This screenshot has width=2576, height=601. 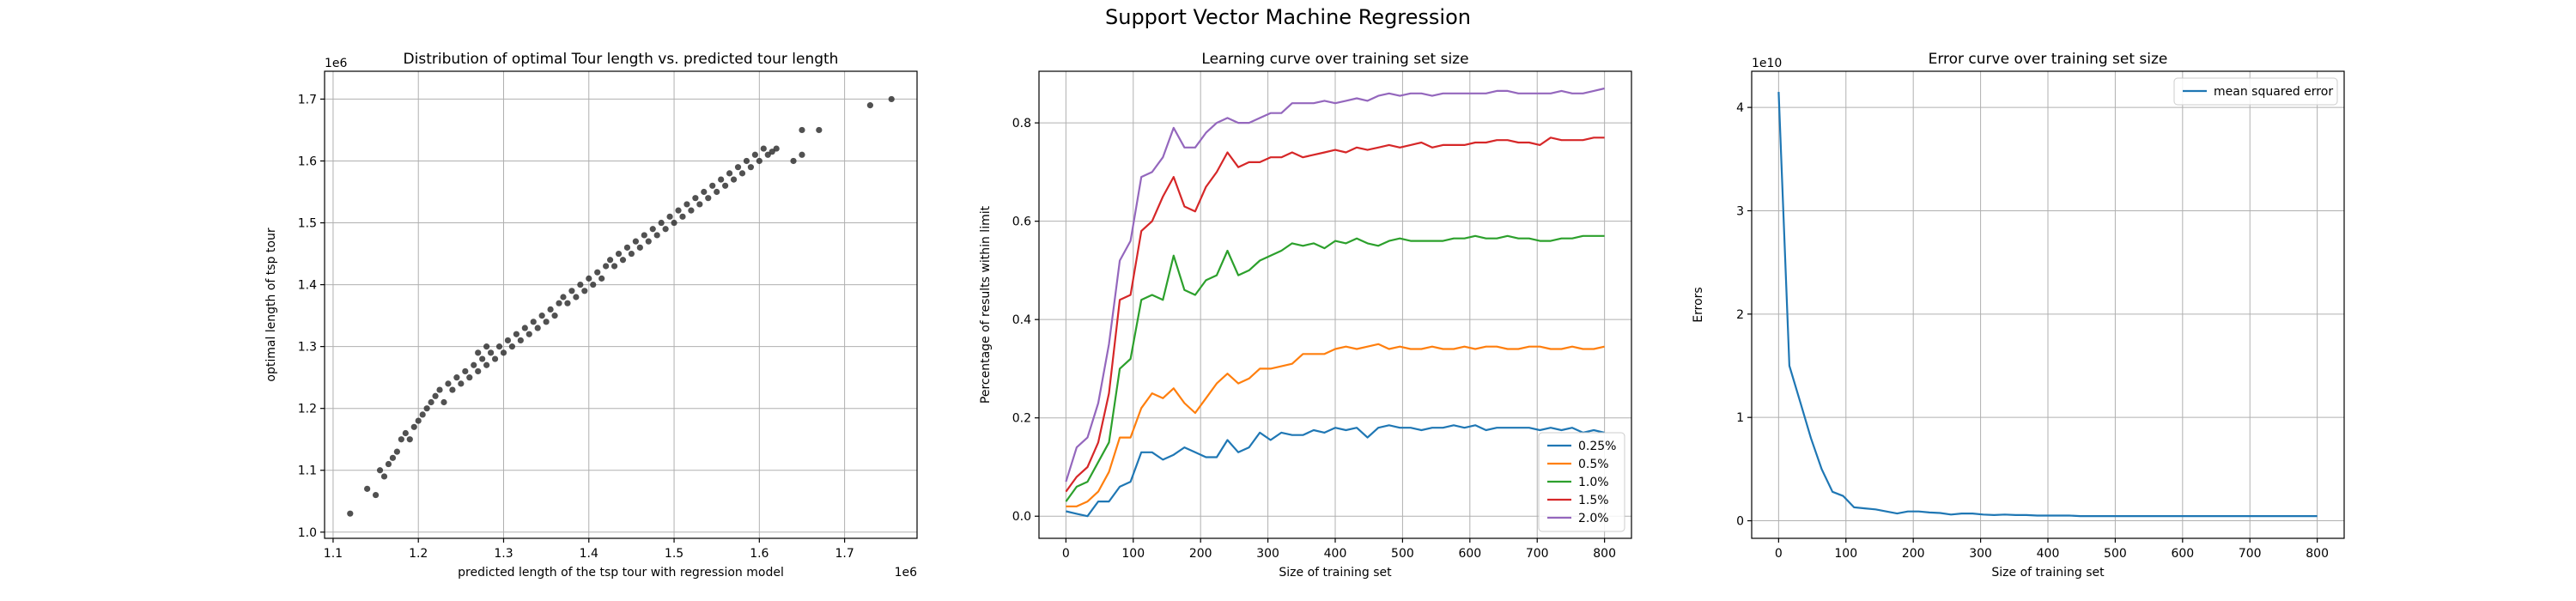 What do you see at coordinates (307, 286) in the screenshot?
I see `y-tick-label: 1.4` at bounding box center [307, 286].